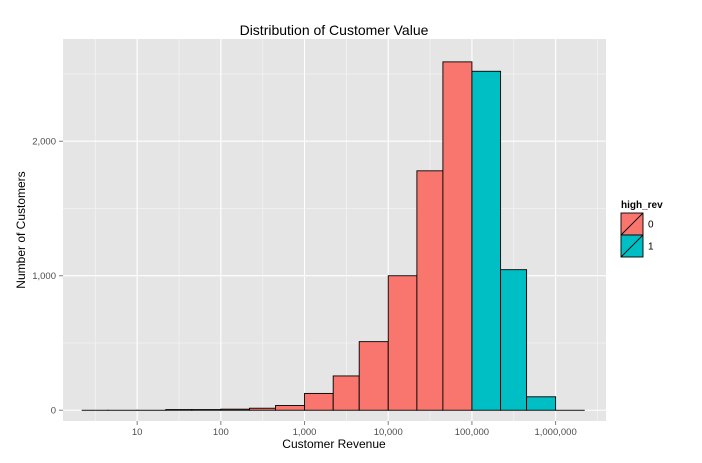  I want to click on x-tick-label: 100,000, so click(472, 432).